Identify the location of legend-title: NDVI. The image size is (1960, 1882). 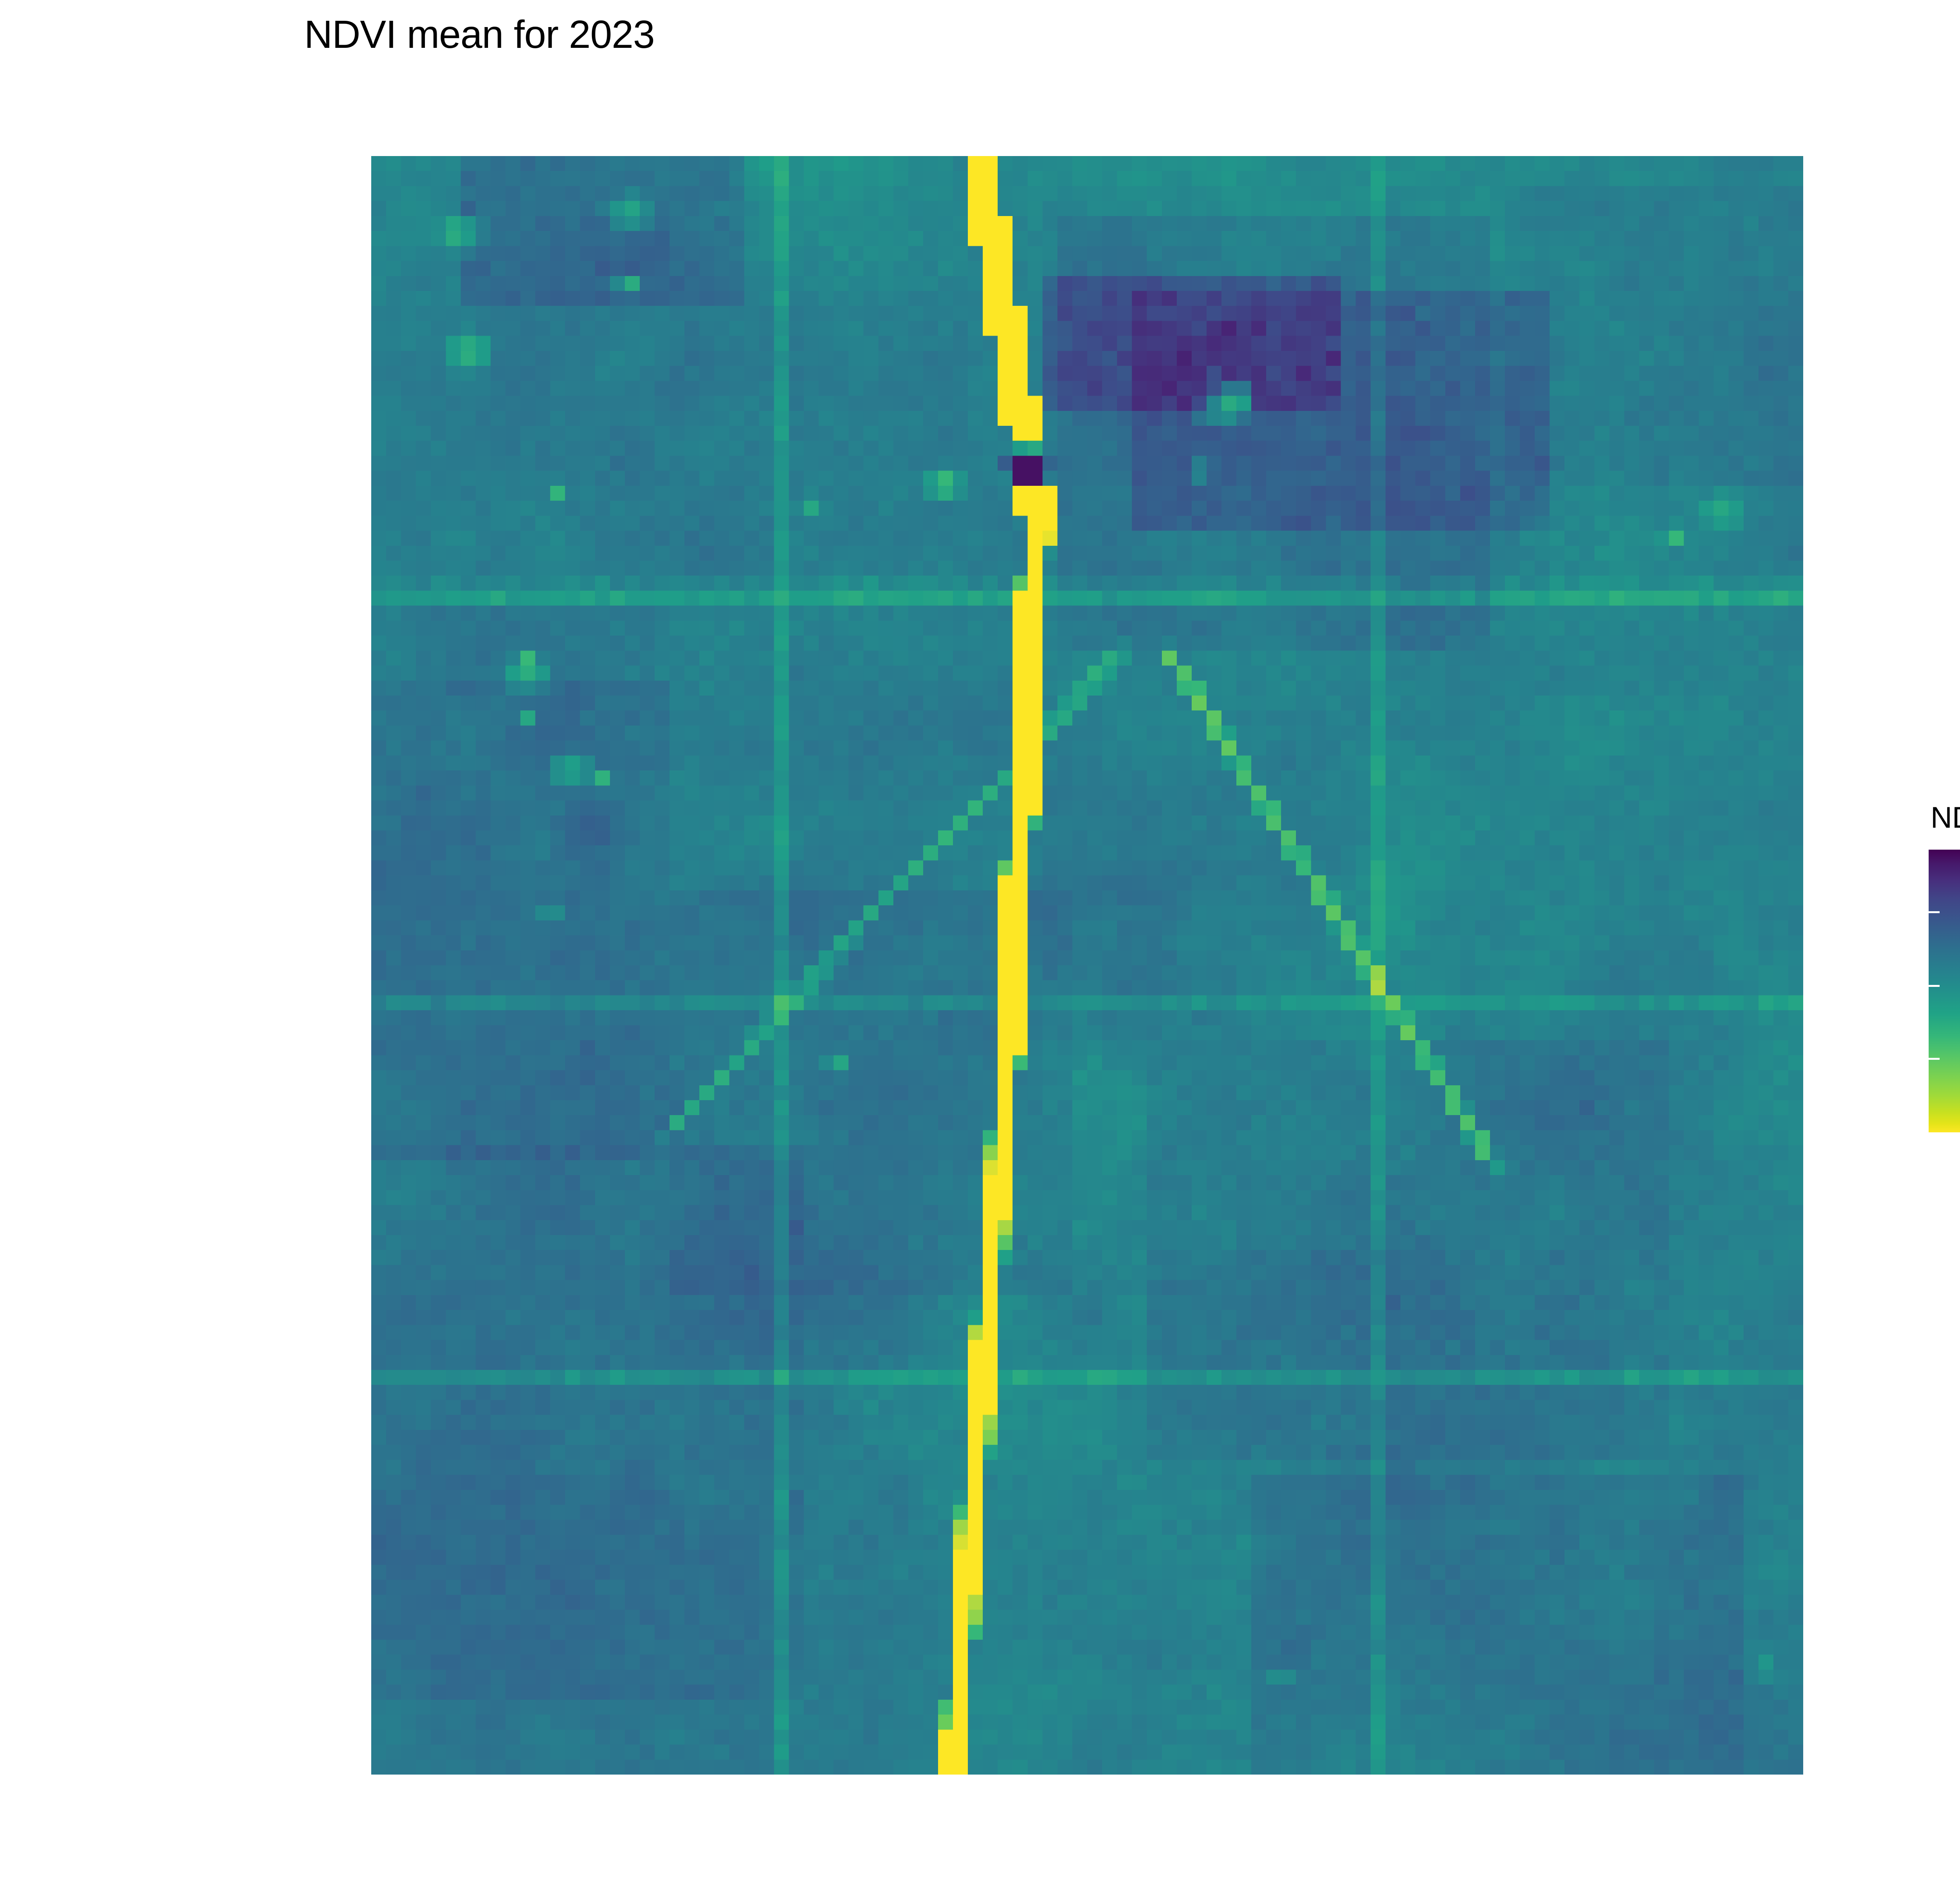
(1946, 817).